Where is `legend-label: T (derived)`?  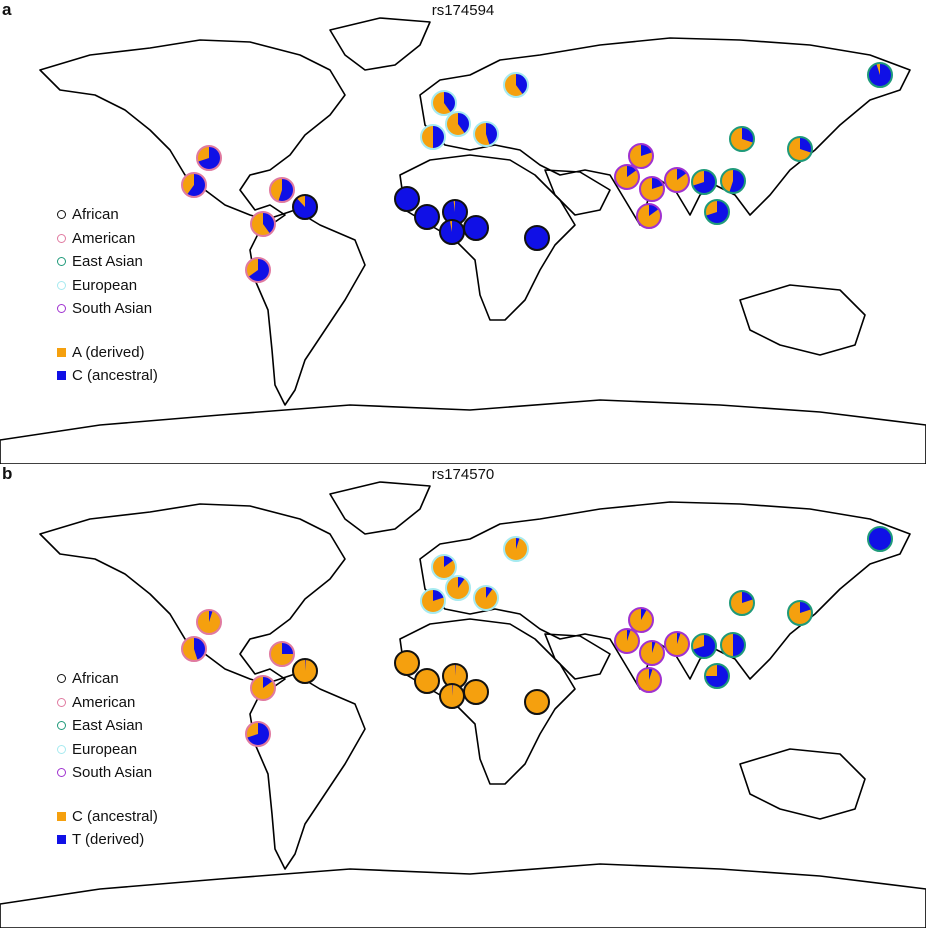 legend-label: T (derived) is located at coordinates (108, 840).